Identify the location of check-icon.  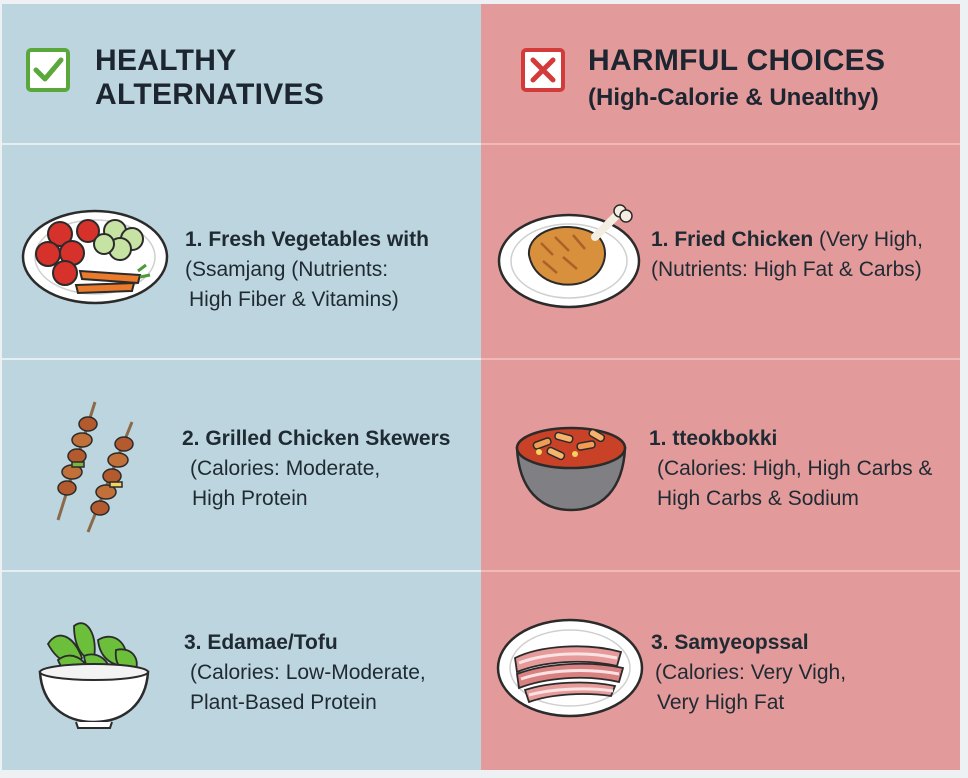
(48, 70).